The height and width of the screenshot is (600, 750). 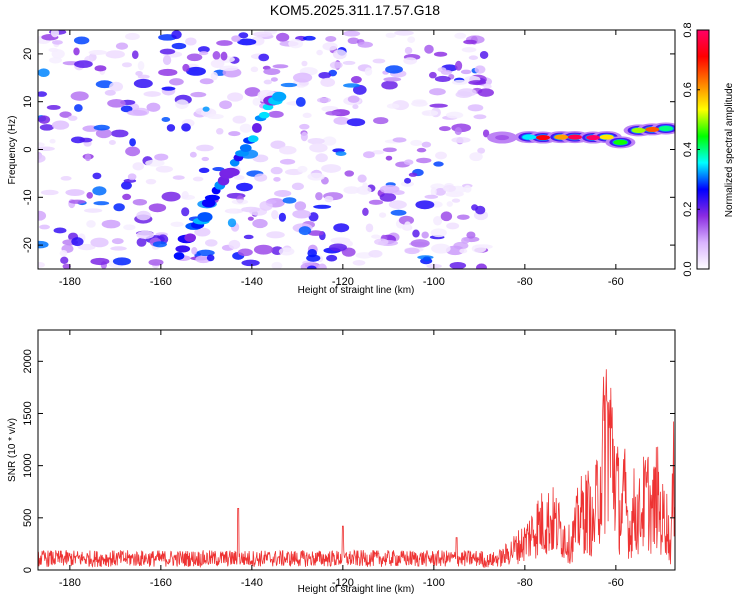 I want to click on colorbar-tick-label: 0.4, so click(x=688, y=149).